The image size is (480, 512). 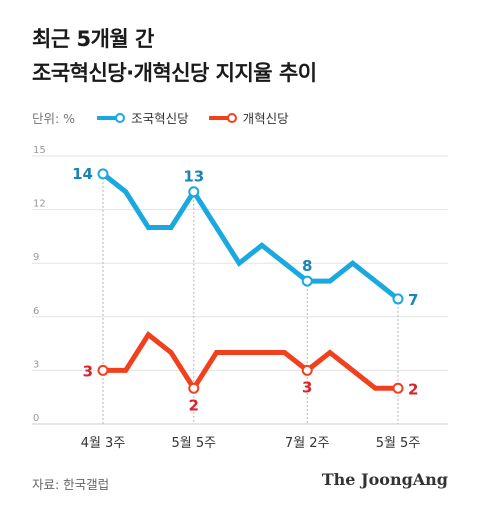 I want to click on source-label: 자료: 한국갤럽, so click(x=71, y=484).